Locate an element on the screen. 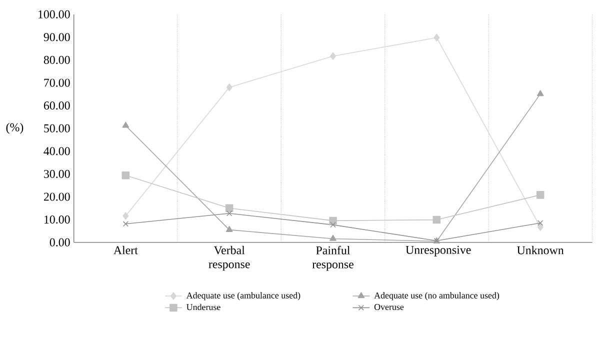  legend-label: Overuse is located at coordinates (389, 307).